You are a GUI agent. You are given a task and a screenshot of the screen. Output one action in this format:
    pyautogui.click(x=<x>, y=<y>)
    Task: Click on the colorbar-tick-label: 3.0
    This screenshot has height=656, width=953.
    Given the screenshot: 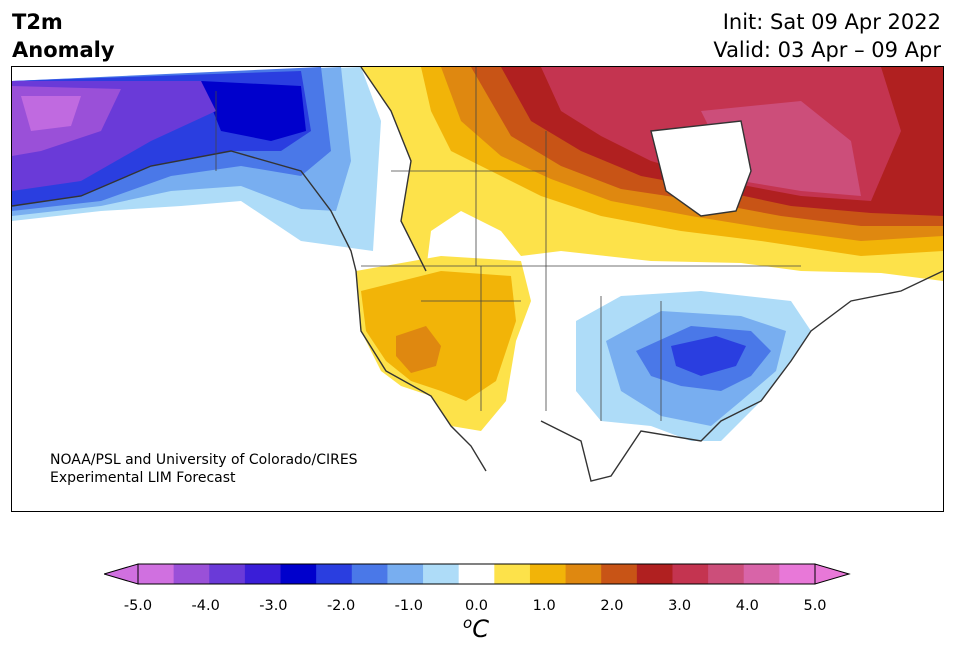 What is the action you would take?
    pyautogui.click(x=680, y=606)
    